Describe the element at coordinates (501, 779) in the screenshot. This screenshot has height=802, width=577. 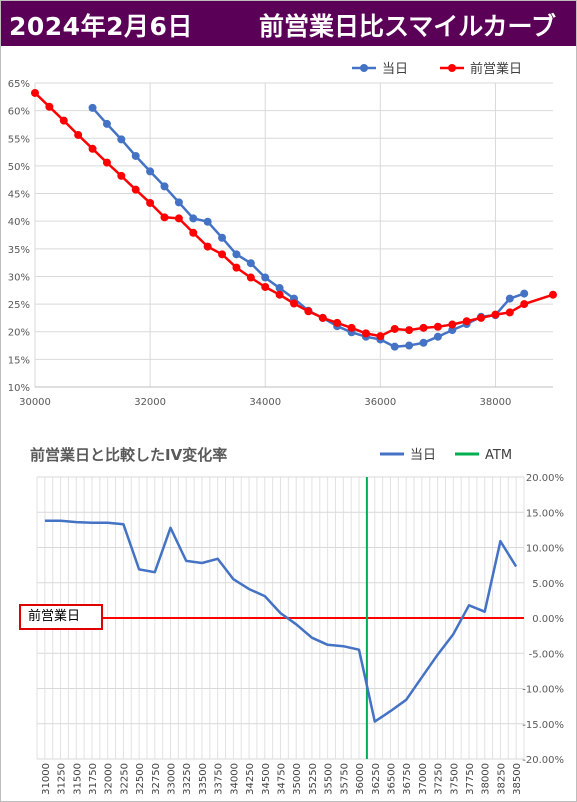
I see `chart2-x-tick-label: 38250` at that location.